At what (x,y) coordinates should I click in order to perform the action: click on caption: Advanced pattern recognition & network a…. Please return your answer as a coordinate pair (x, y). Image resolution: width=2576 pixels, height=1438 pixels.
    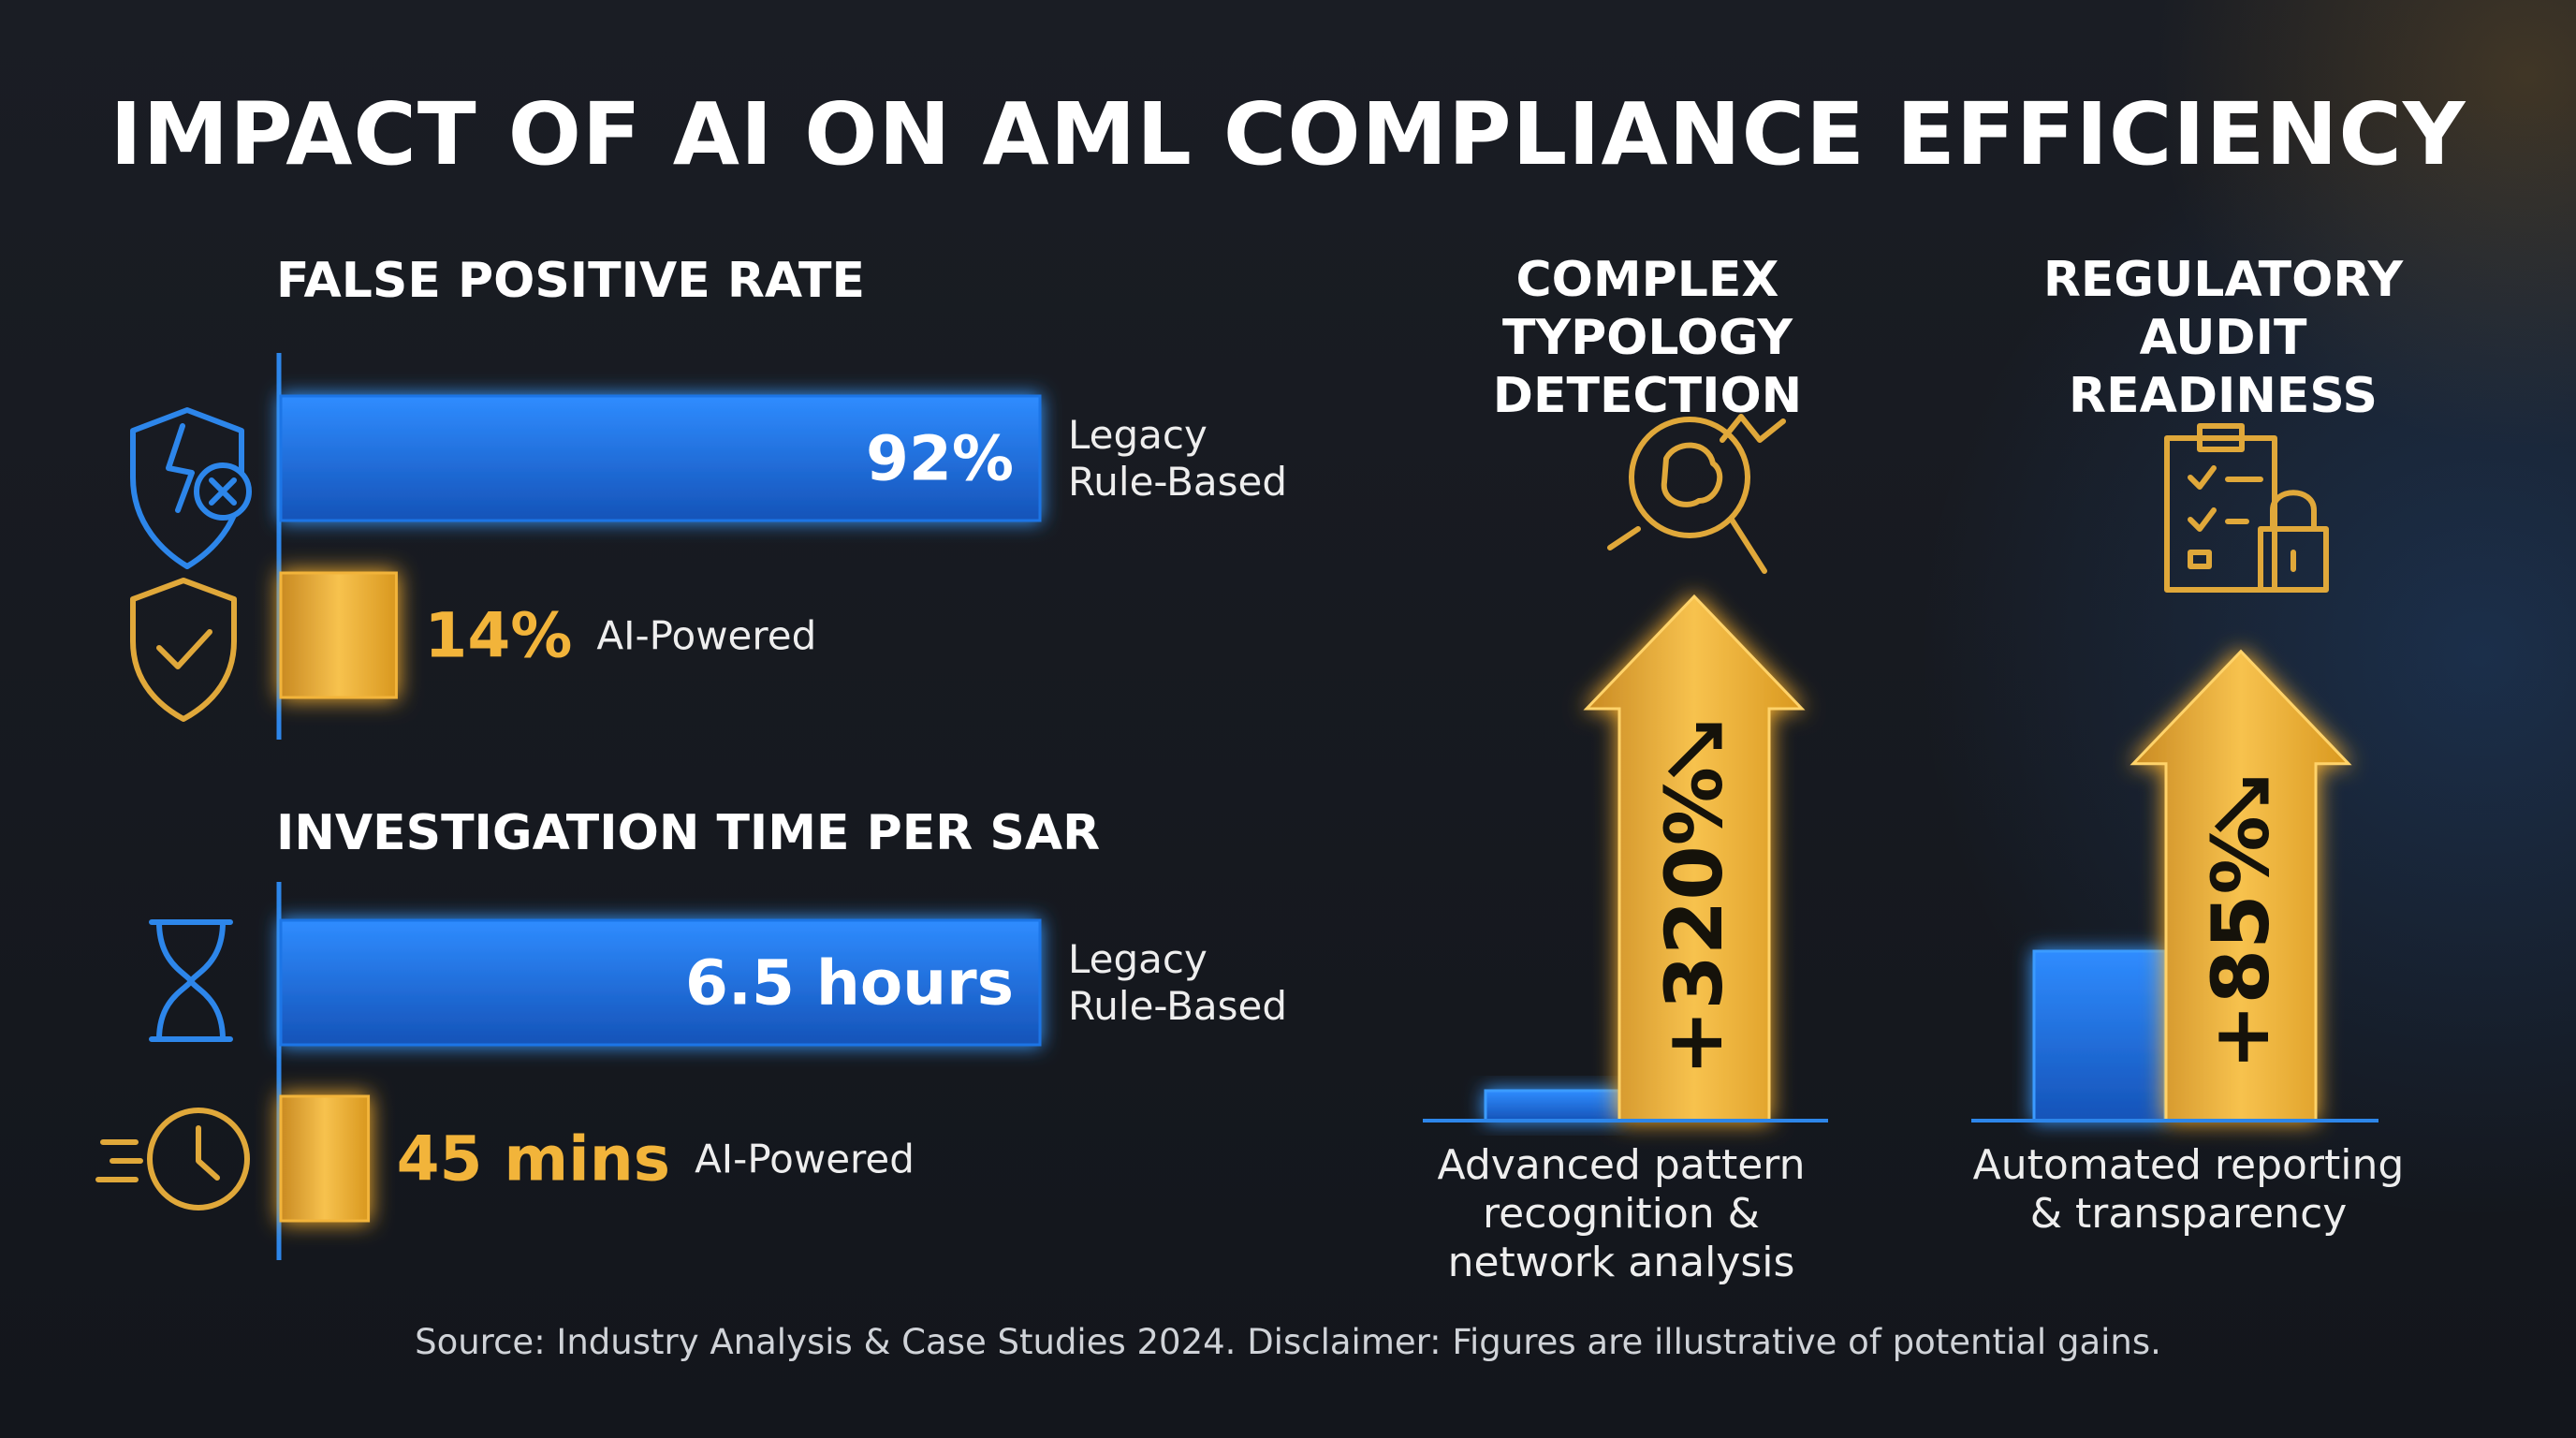
    Looking at the image, I should click on (1621, 1213).